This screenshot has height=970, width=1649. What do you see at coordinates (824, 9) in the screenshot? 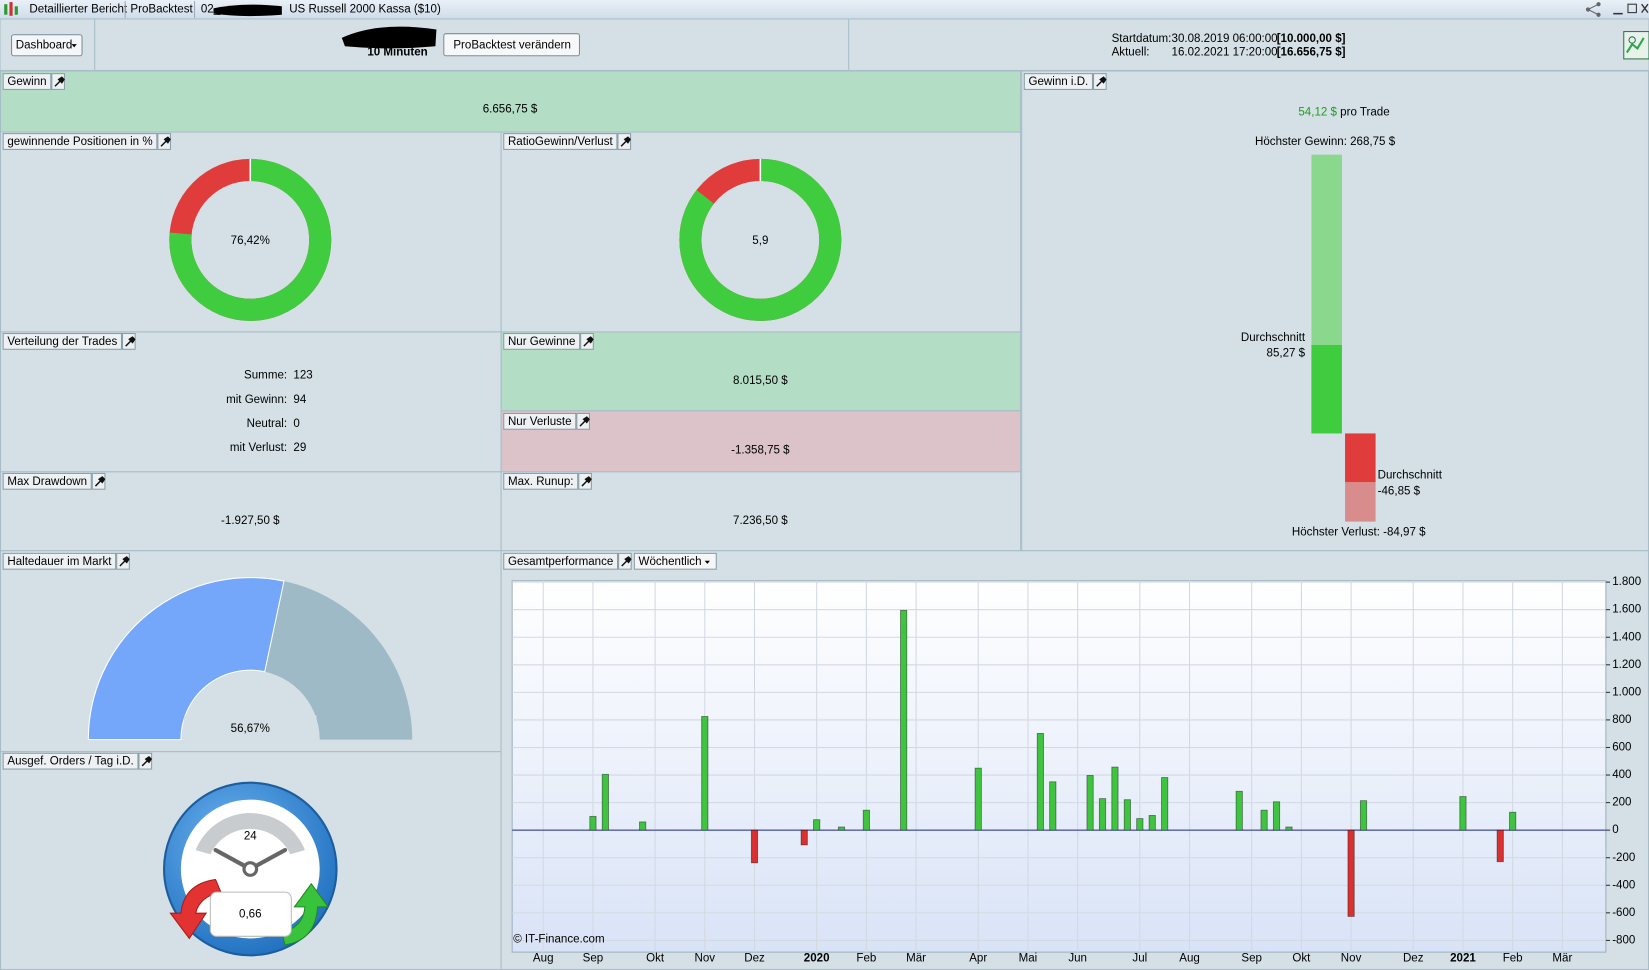
I see `title-bar` at bounding box center [824, 9].